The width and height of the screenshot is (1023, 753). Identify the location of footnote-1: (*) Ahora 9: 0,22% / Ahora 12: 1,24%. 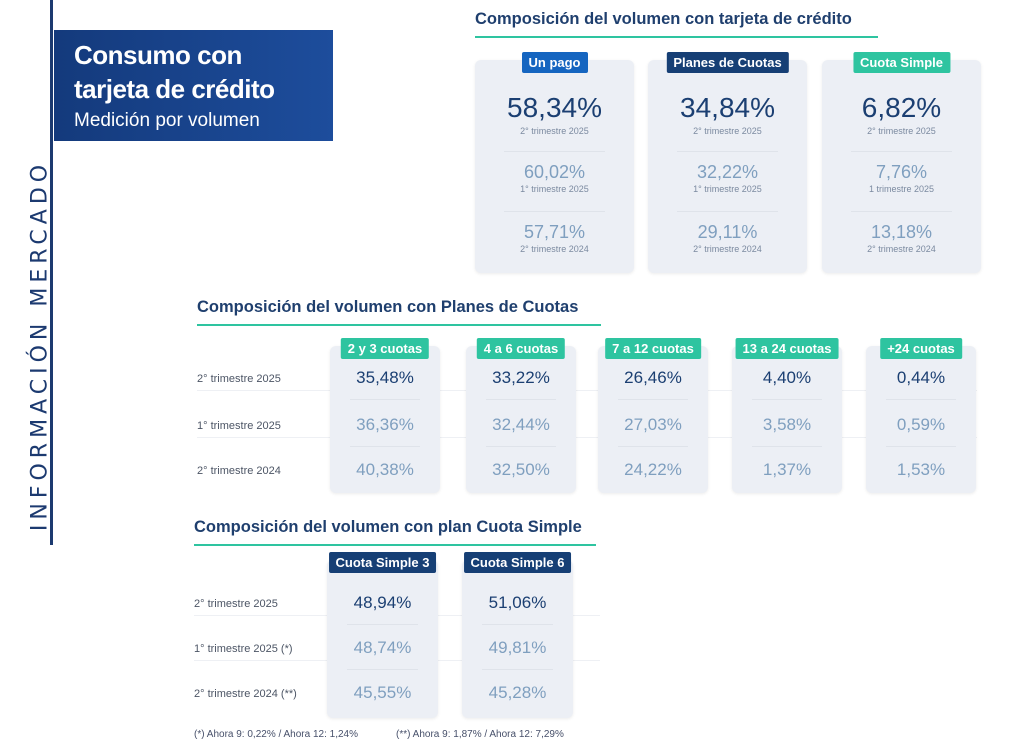
(276, 734).